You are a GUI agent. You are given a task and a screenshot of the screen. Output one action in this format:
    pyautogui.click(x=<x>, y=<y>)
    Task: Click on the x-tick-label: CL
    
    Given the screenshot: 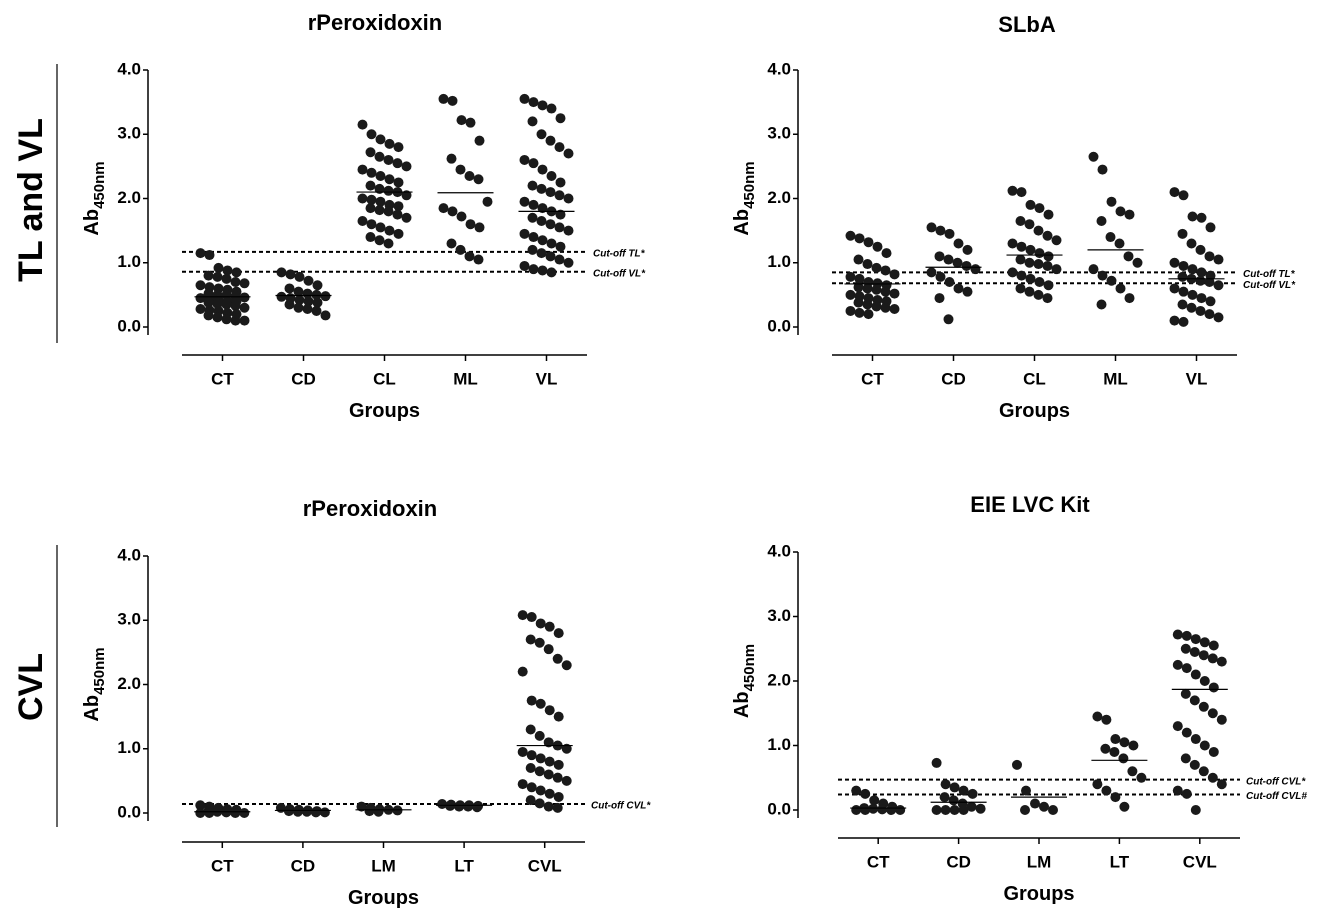 What is the action you would take?
    pyautogui.click(x=1034, y=378)
    